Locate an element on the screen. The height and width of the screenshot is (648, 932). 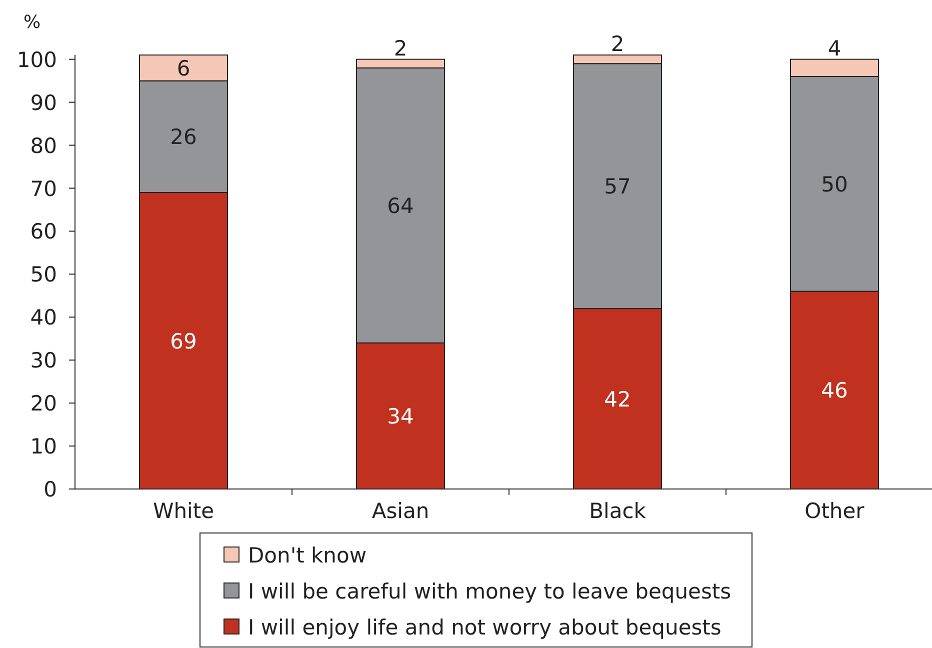
data-label: 6 is located at coordinates (183, 68).